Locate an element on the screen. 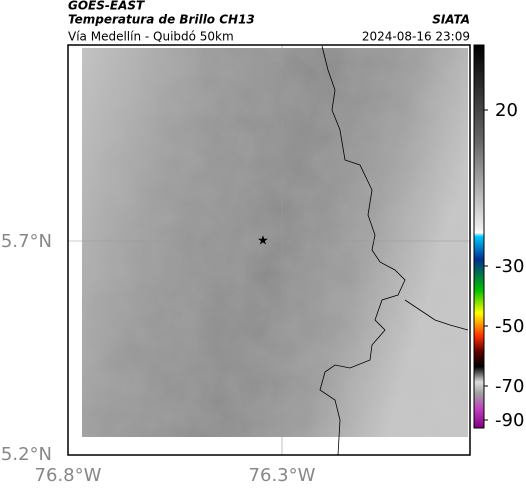 The width and height of the screenshot is (526, 495). colorbar-ticks is located at coordinates (486, 265).